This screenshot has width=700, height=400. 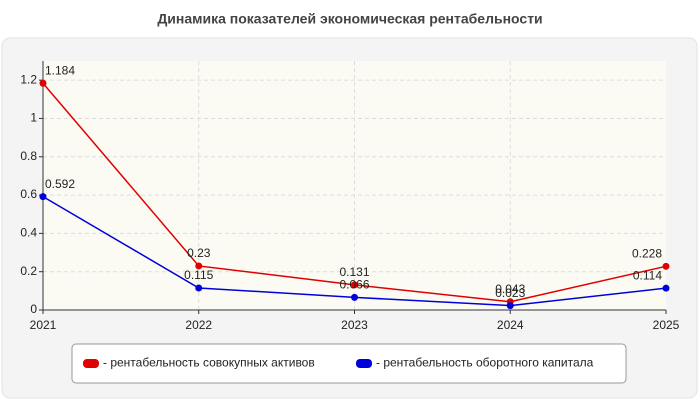 I want to click on legend-label: - рентабельность совокупных активов, so click(x=209, y=363).